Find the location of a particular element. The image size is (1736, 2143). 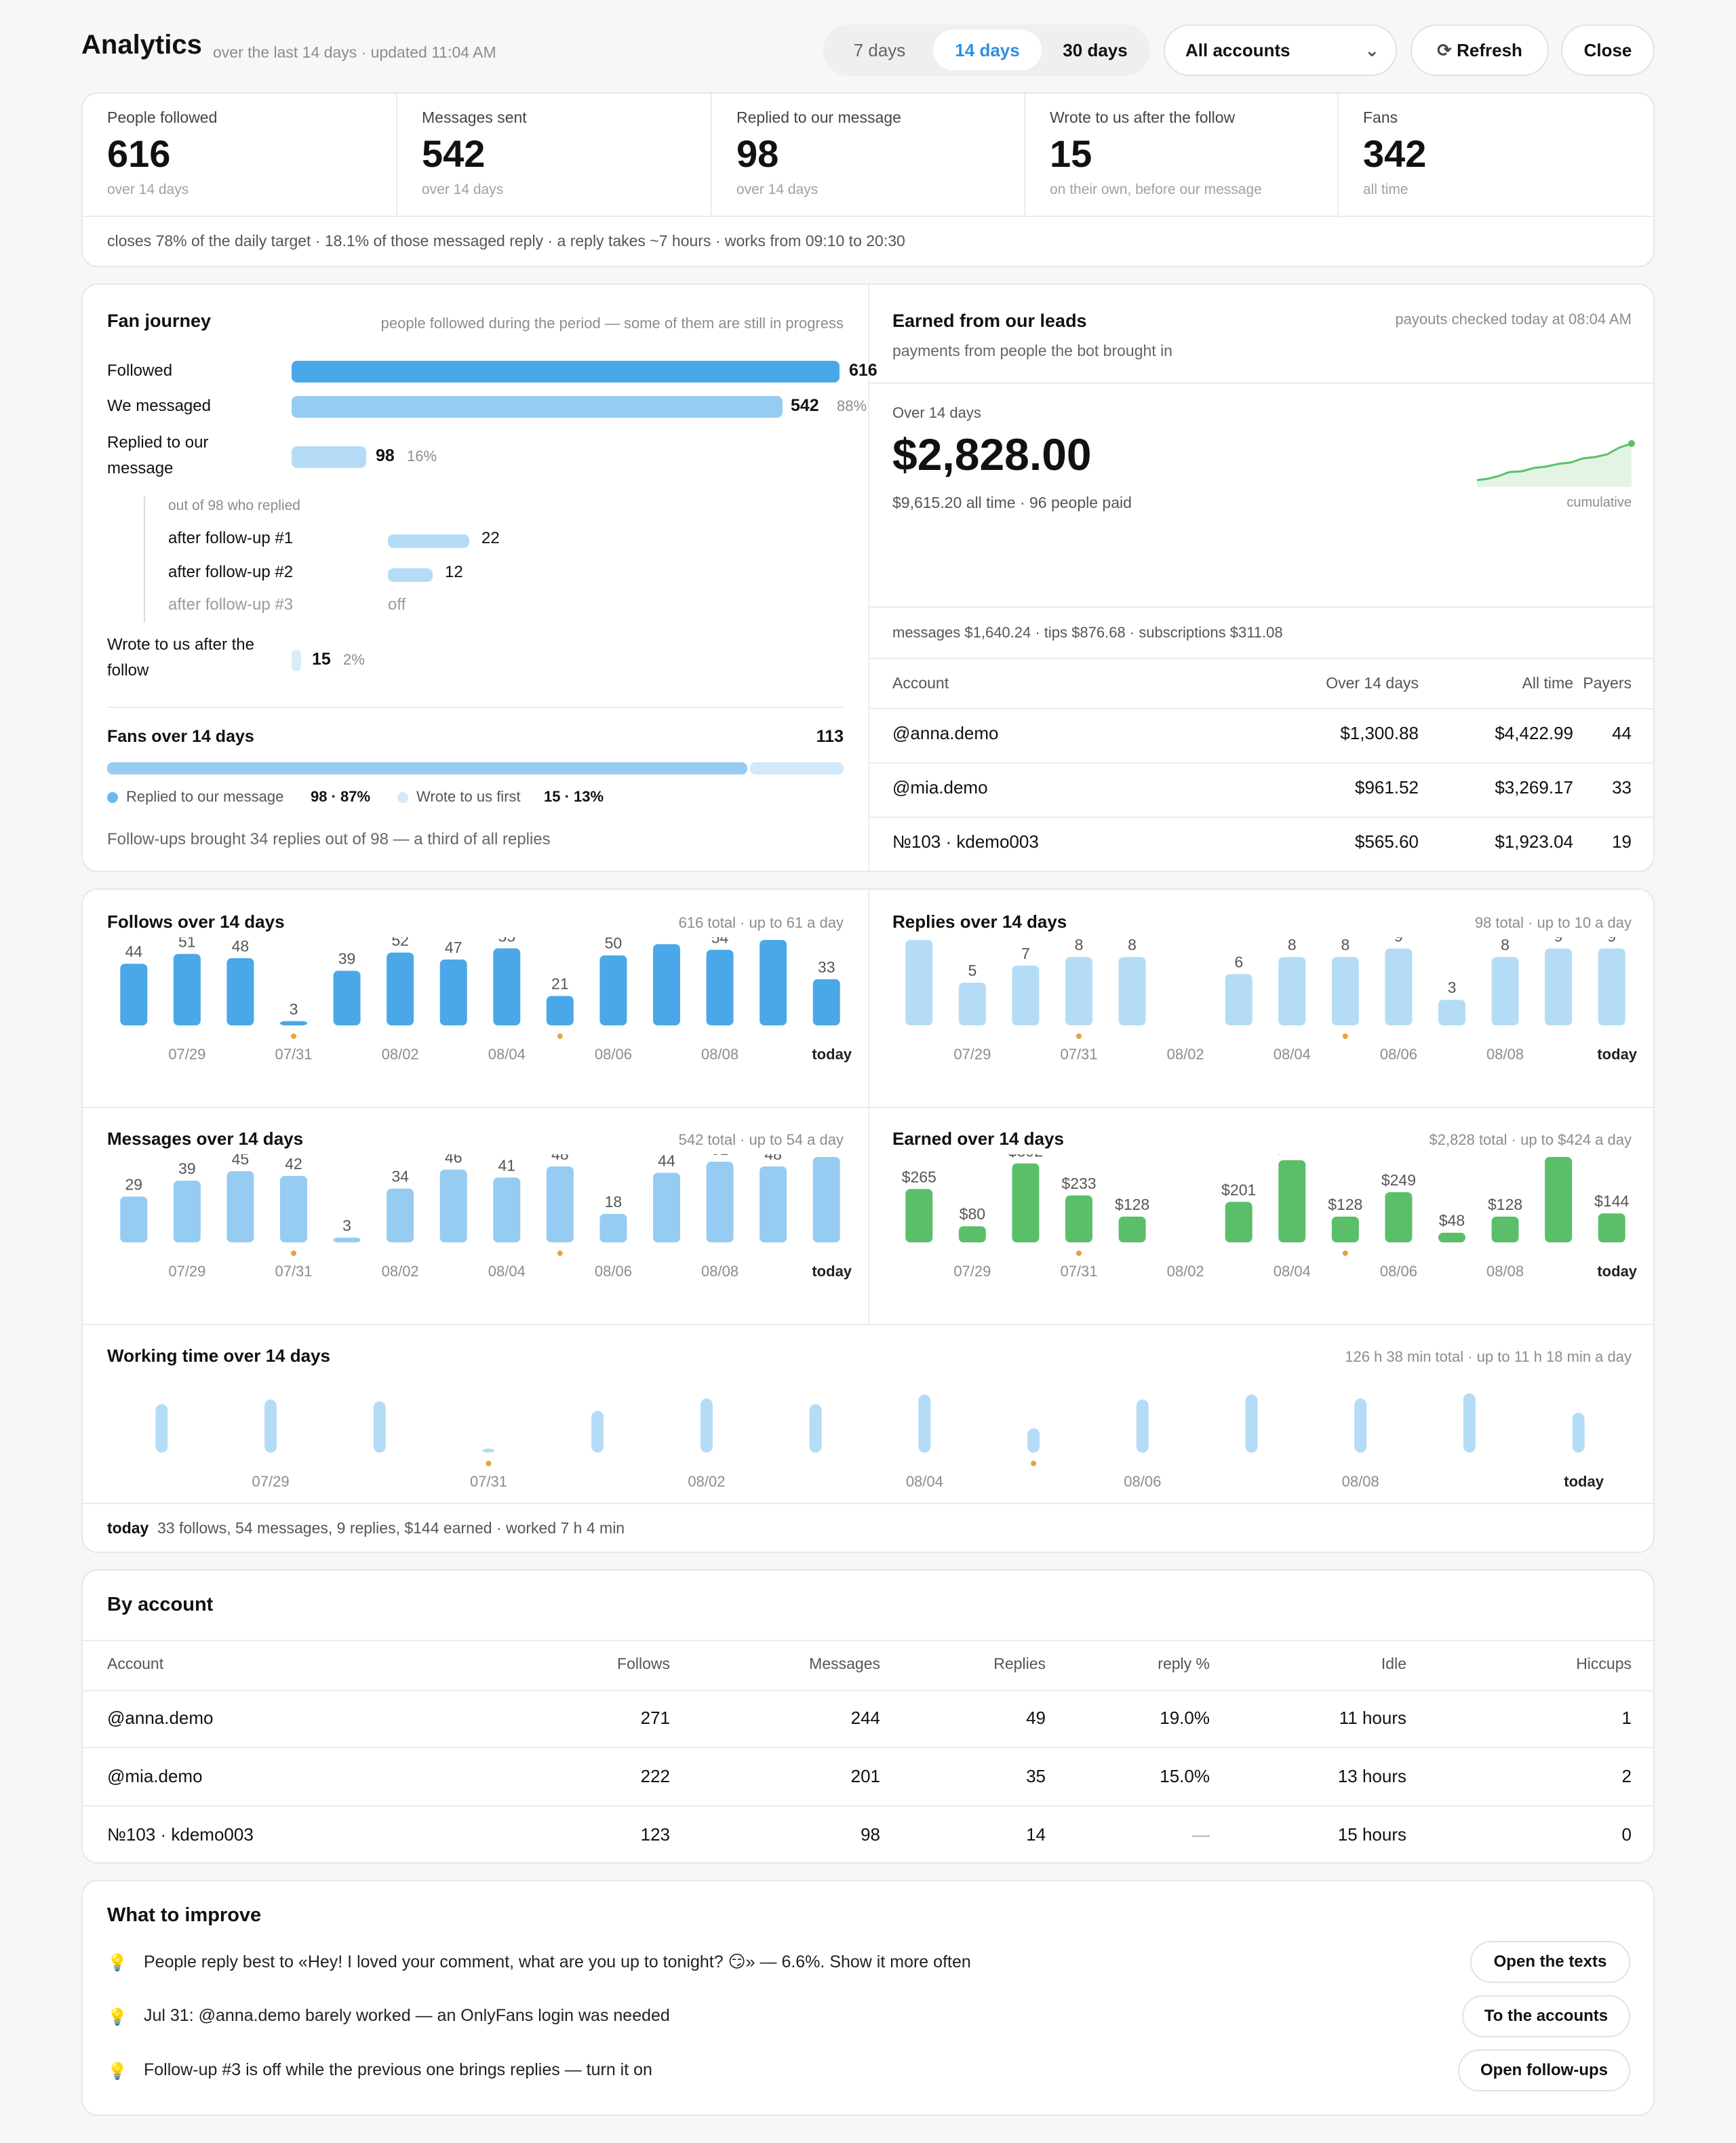

earned-cell: @anna.demo is located at coordinates (946, 733).